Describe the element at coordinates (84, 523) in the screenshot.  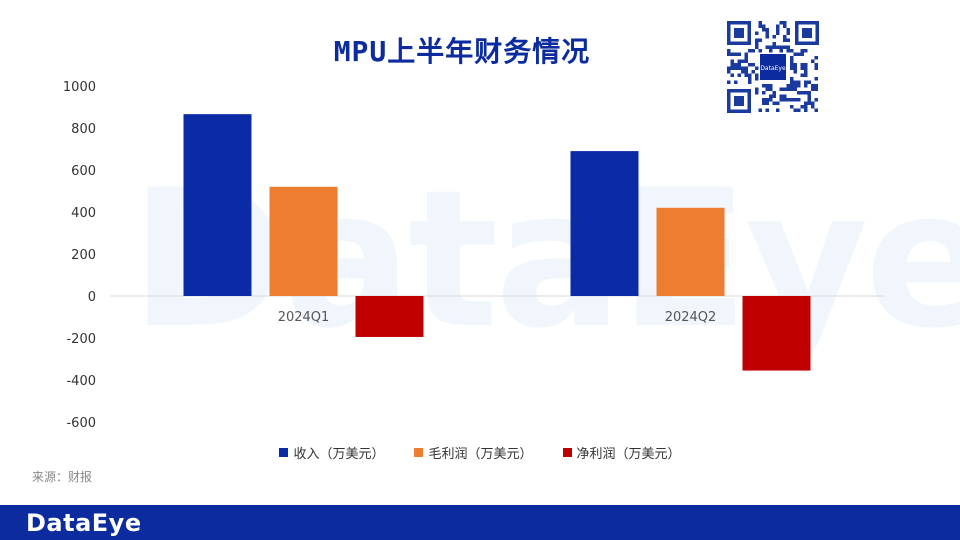
I see `footer-brand-logo: DataEye` at that location.